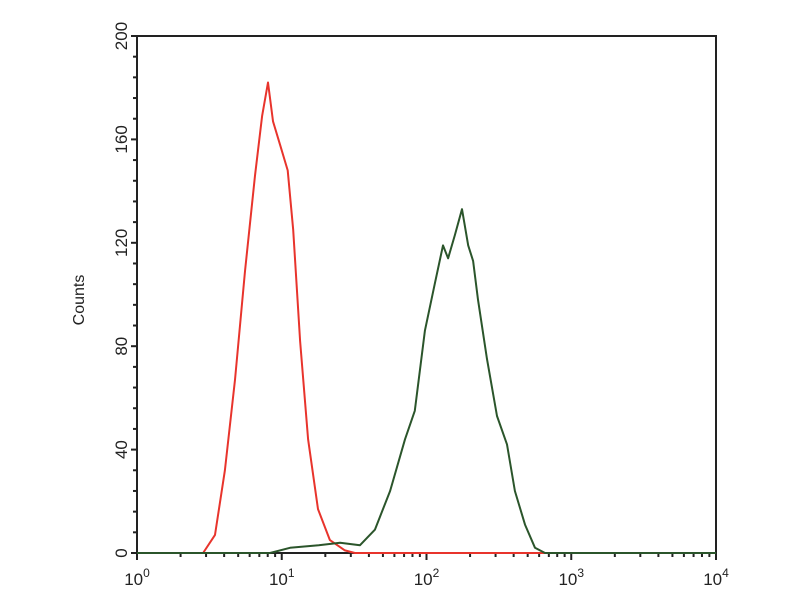 This screenshot has width=800, height=600. I want to click on x-tick-label: 10³, so click(571, 577).